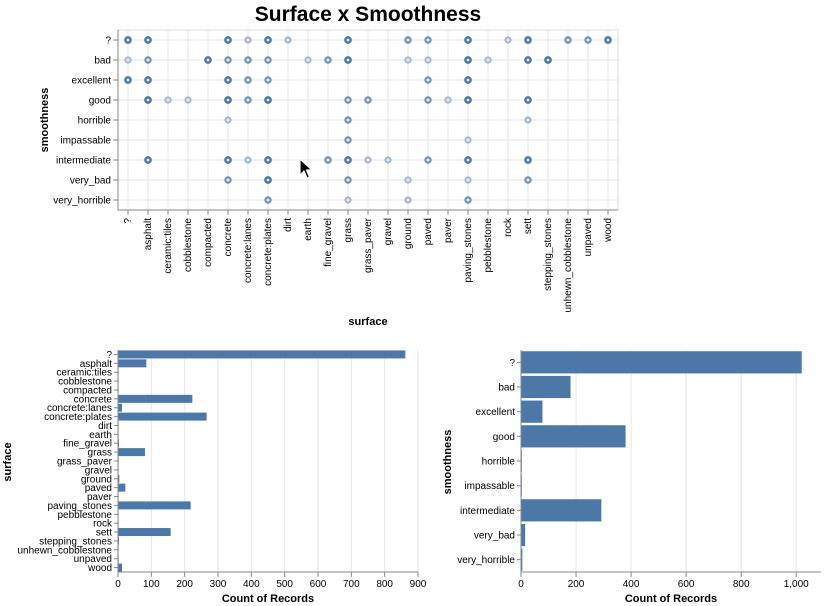 The image size is (826, 606). I want to click on surface-bar-paved, so click(122, 487).